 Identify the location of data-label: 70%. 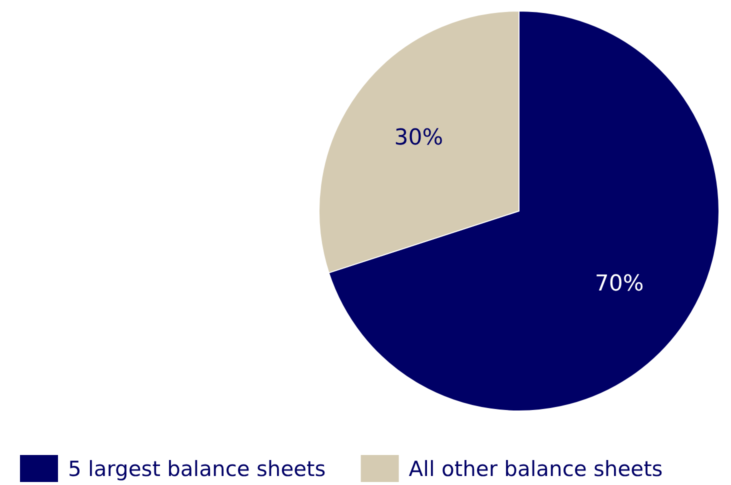
(619, 283).